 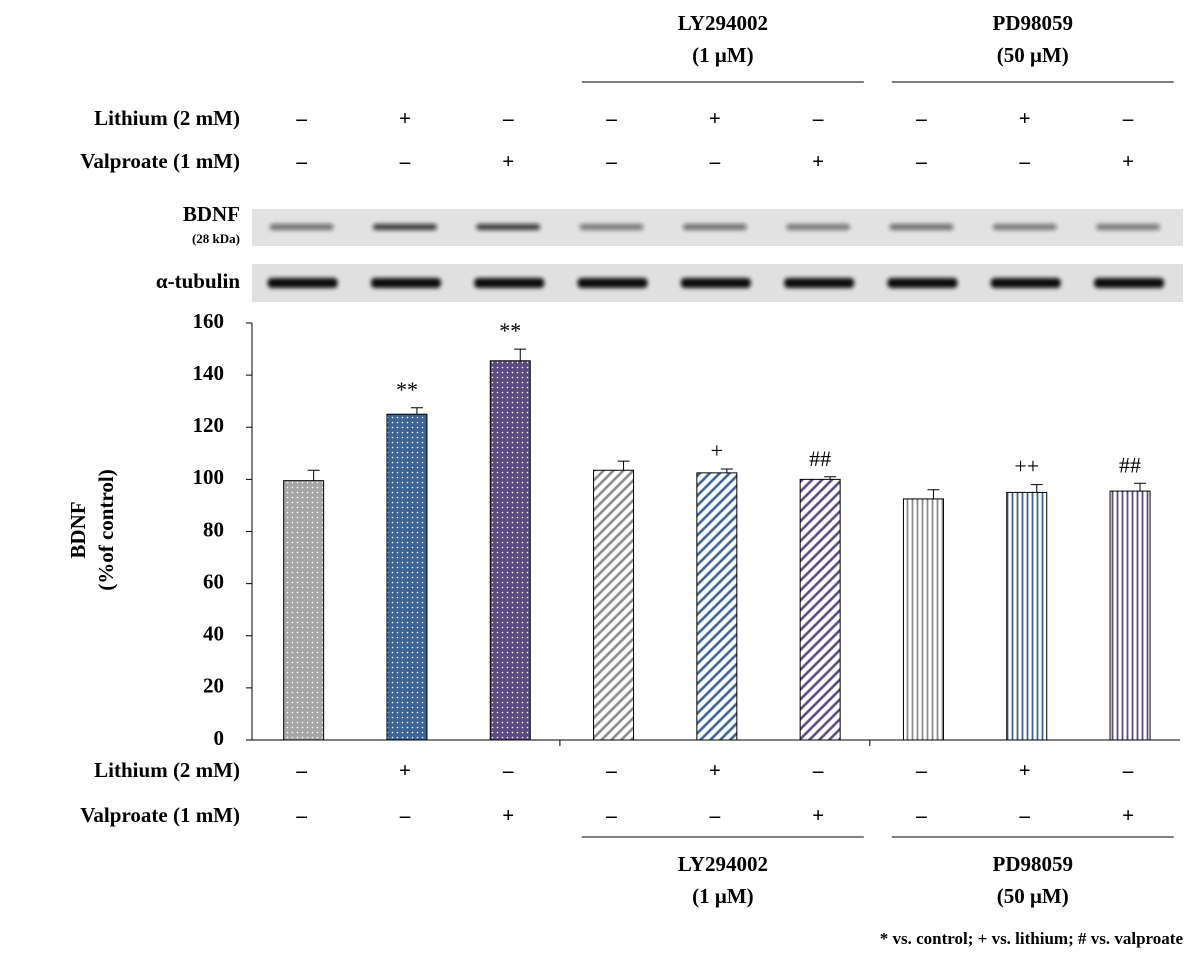 I want to click on y-tick-label: 160, so click(x=209, y=321).